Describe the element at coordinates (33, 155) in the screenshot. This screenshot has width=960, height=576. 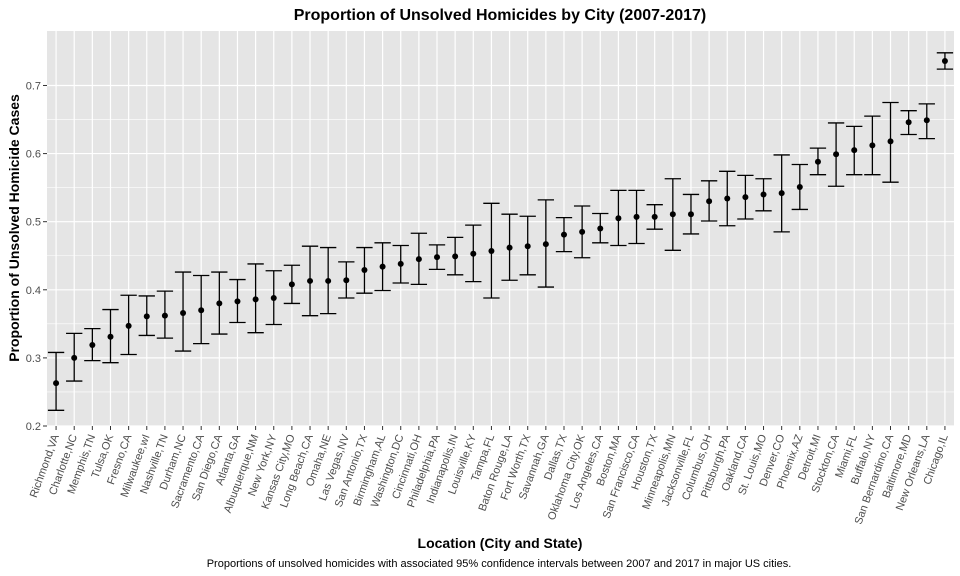
I see `y-tick-label: 0.6` at that location.